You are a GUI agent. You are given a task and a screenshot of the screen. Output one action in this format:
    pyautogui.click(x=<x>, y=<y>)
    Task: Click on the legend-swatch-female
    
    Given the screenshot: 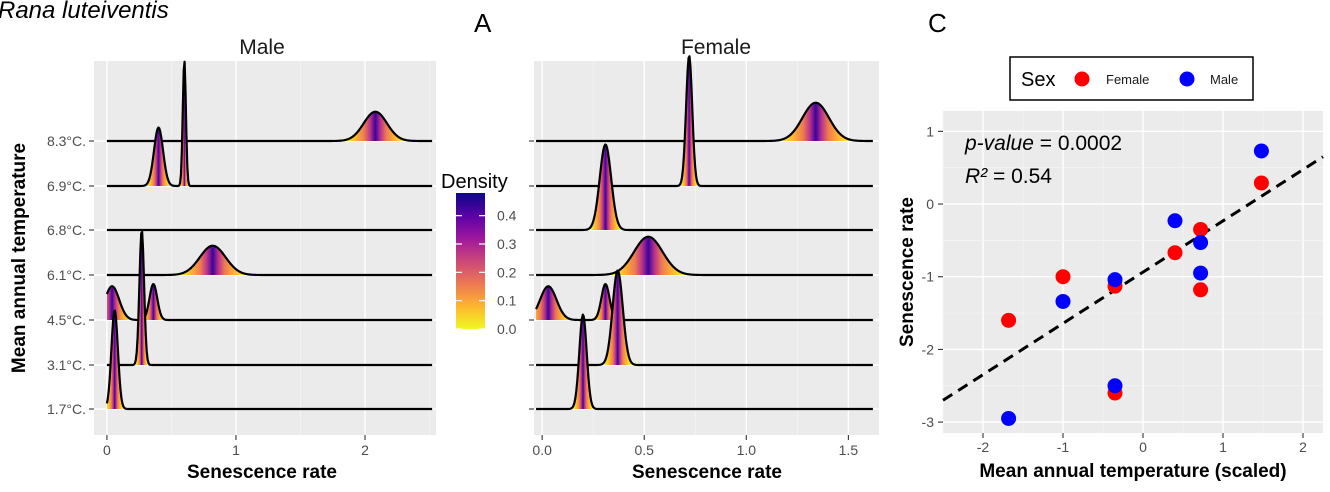 What is the action you would take?
    pyautogui.click(x=1082, y=79)
    